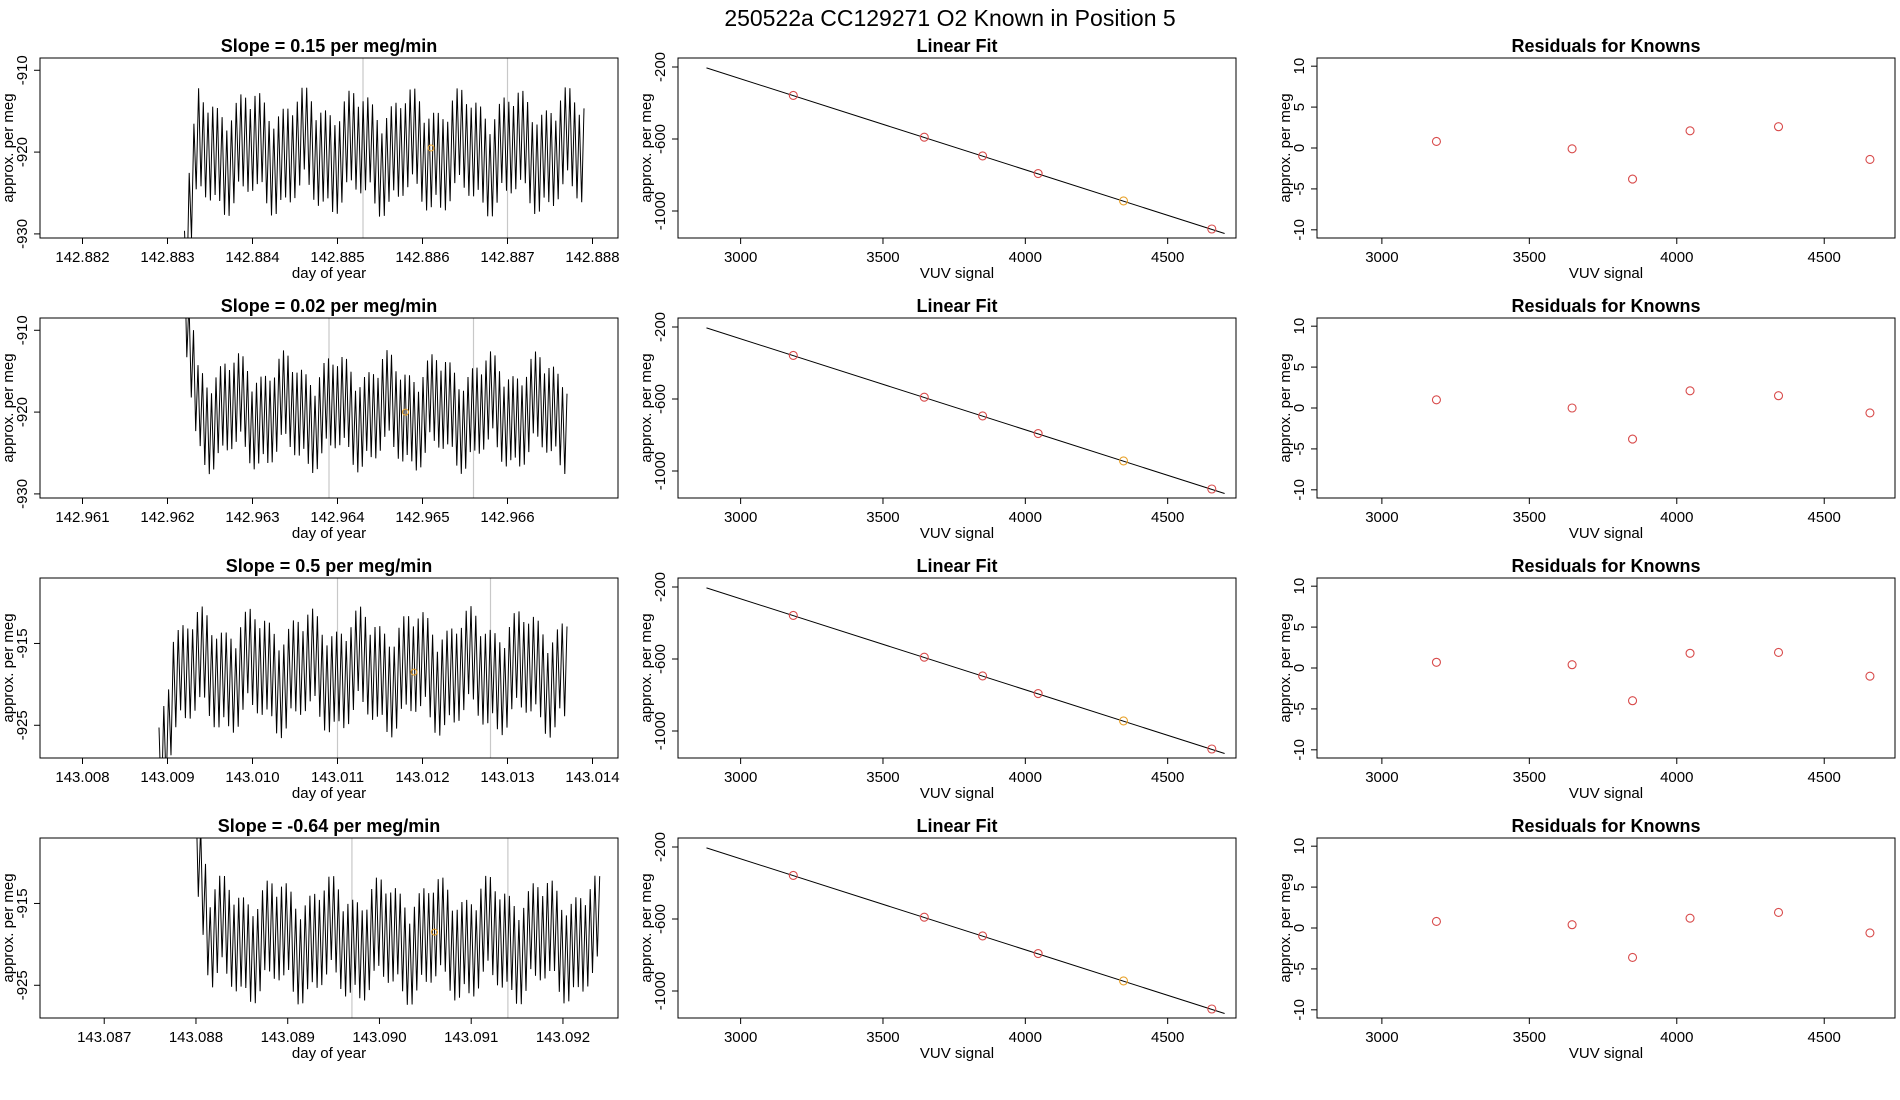 This screenshot has height=1100, width=1900. What do you see at coordinates (329, 566) in the screenshot?
I see `chart-title: Slope = 0.5 per meg/min` at bounding box center [329, 566].